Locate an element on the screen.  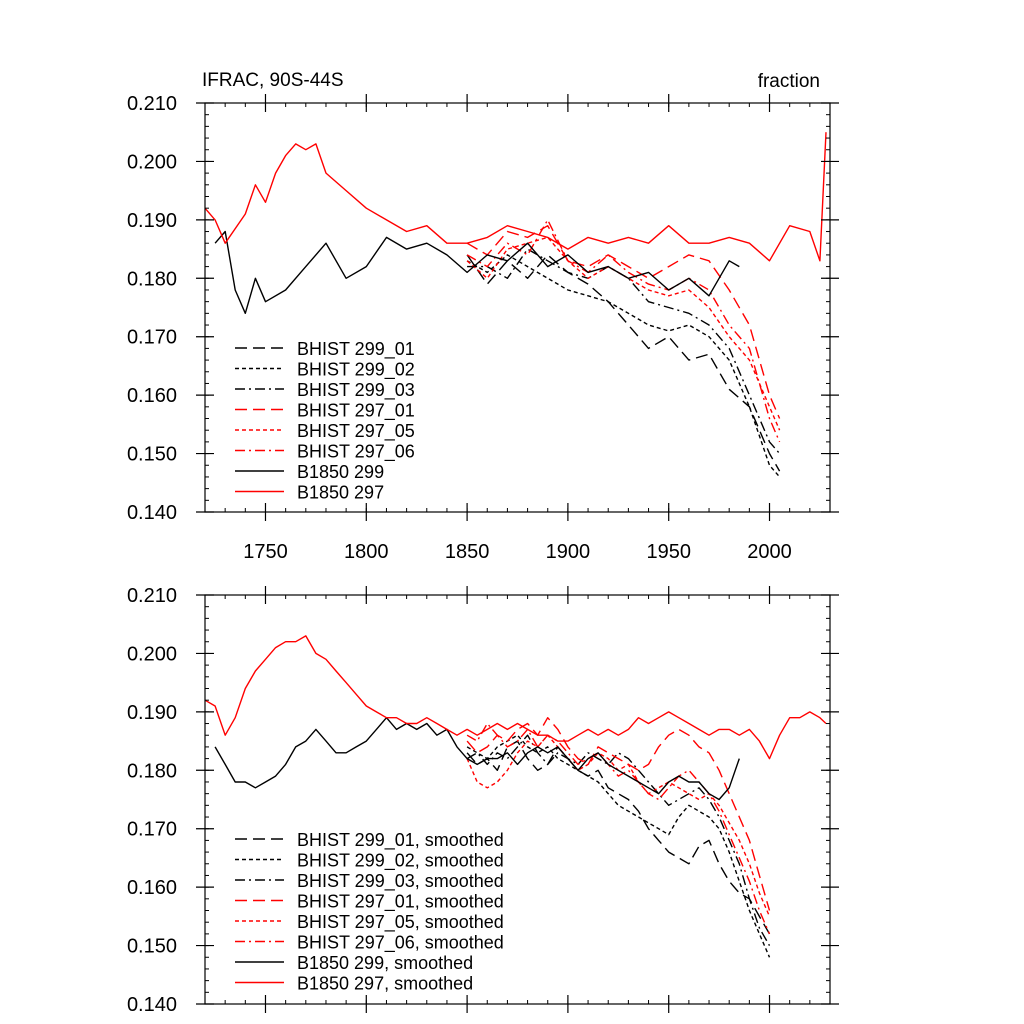
chart-title: IFRAC, 90S-44S is located at coordinates (273, 80).